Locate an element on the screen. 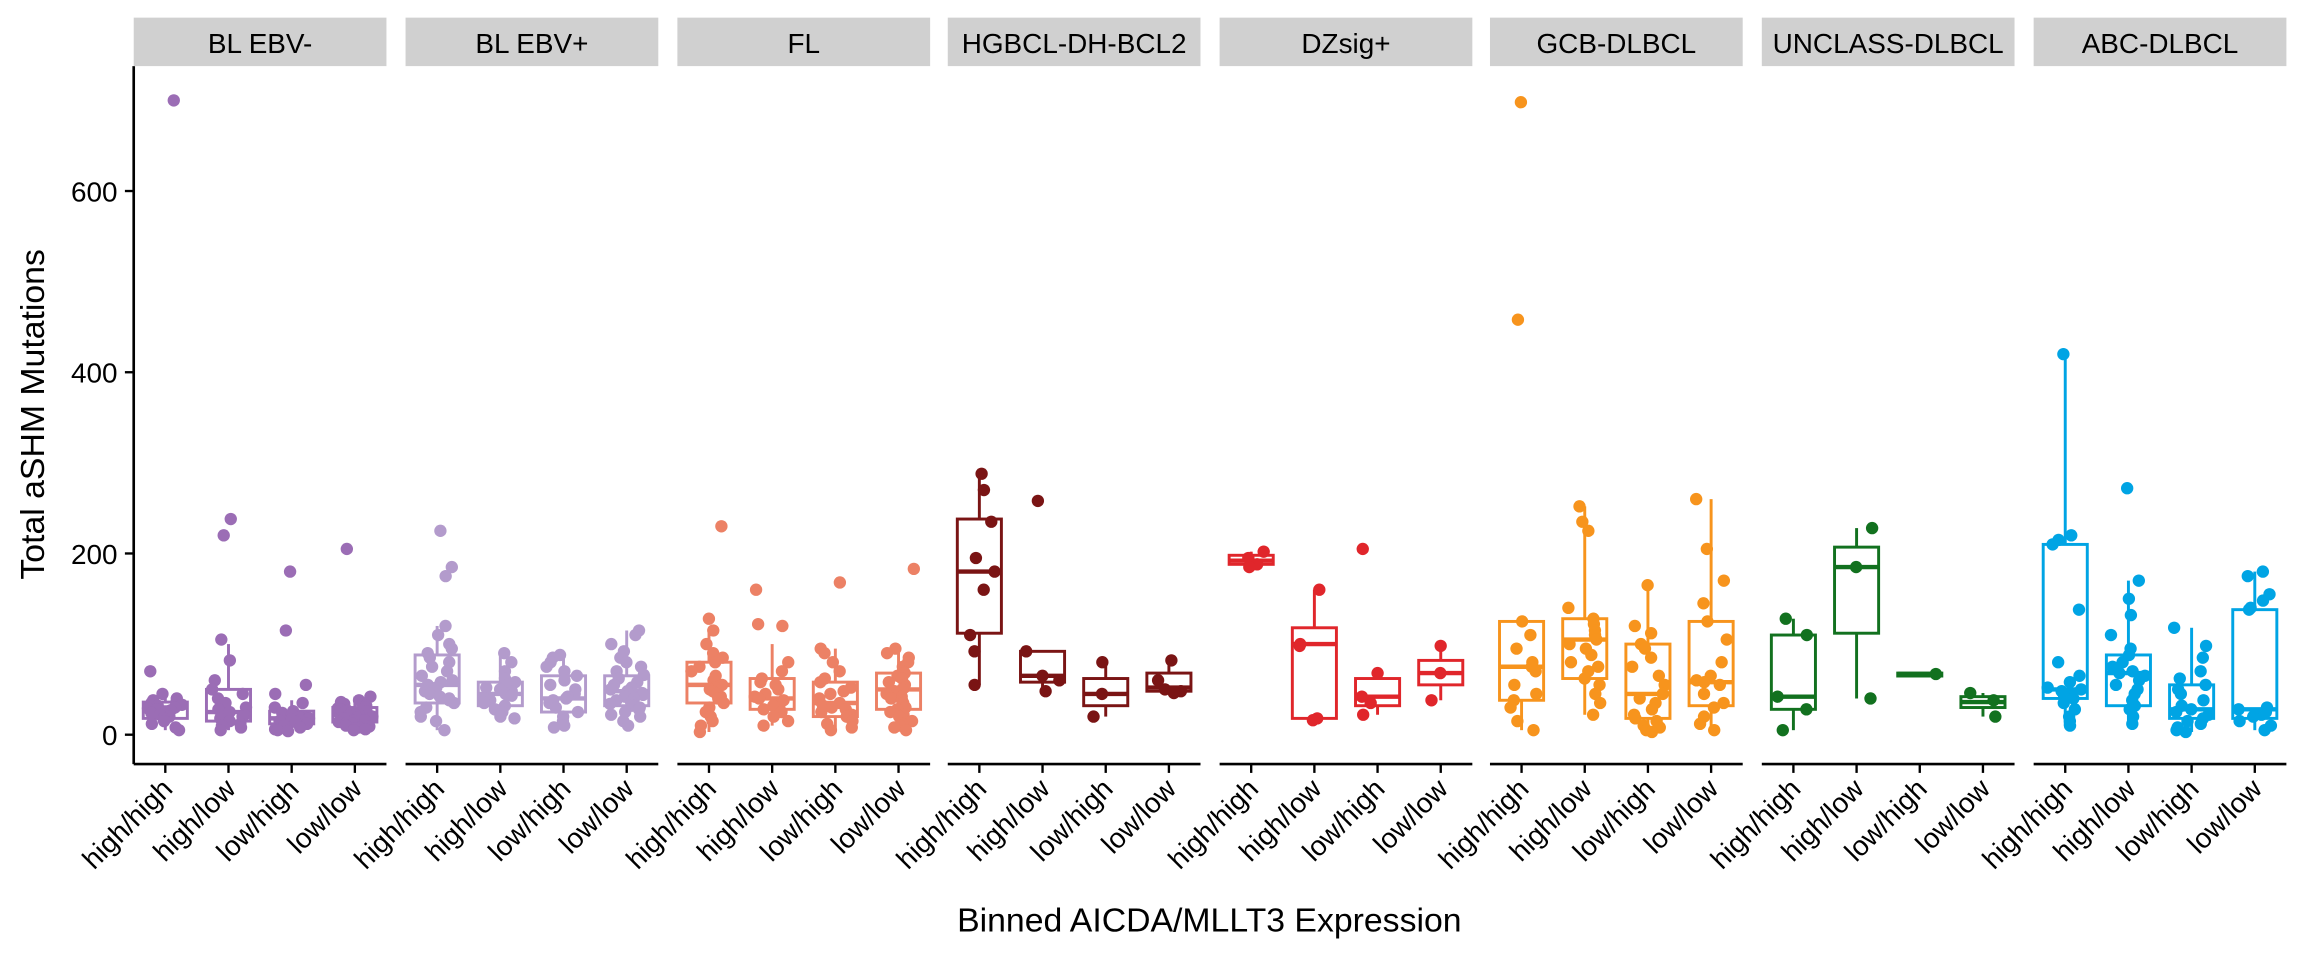 Image resolution: width=2304 pixels, height=967 pixels. y-axis-title: Total aSHM Mutations is located at coordinates (33, 414).